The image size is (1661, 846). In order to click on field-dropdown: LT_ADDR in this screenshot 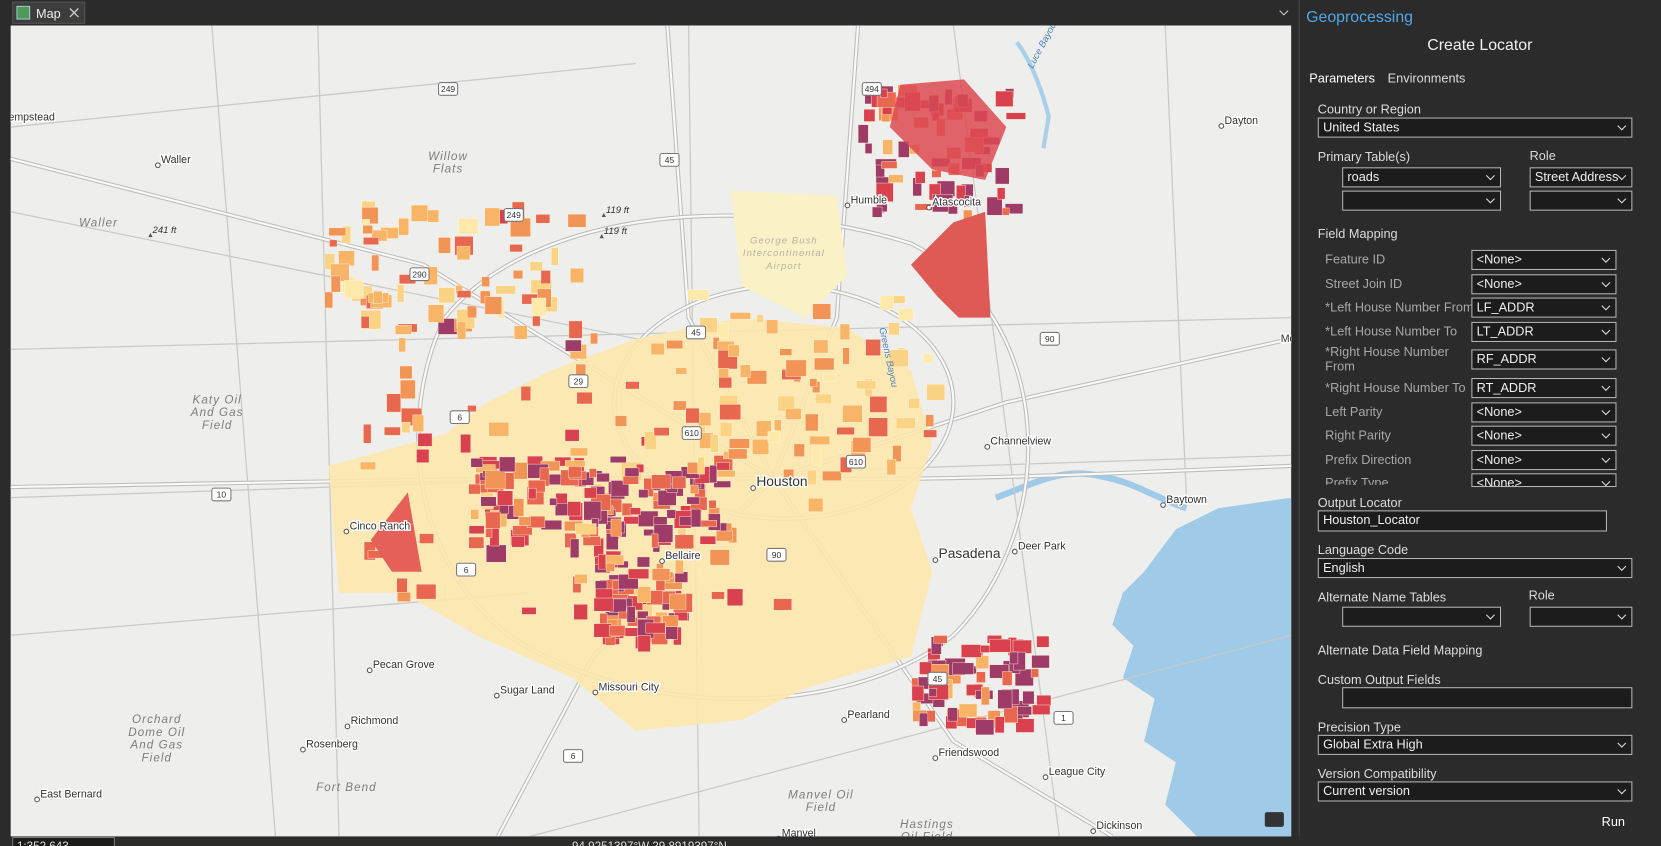, I will do `click(1544, 331)`.